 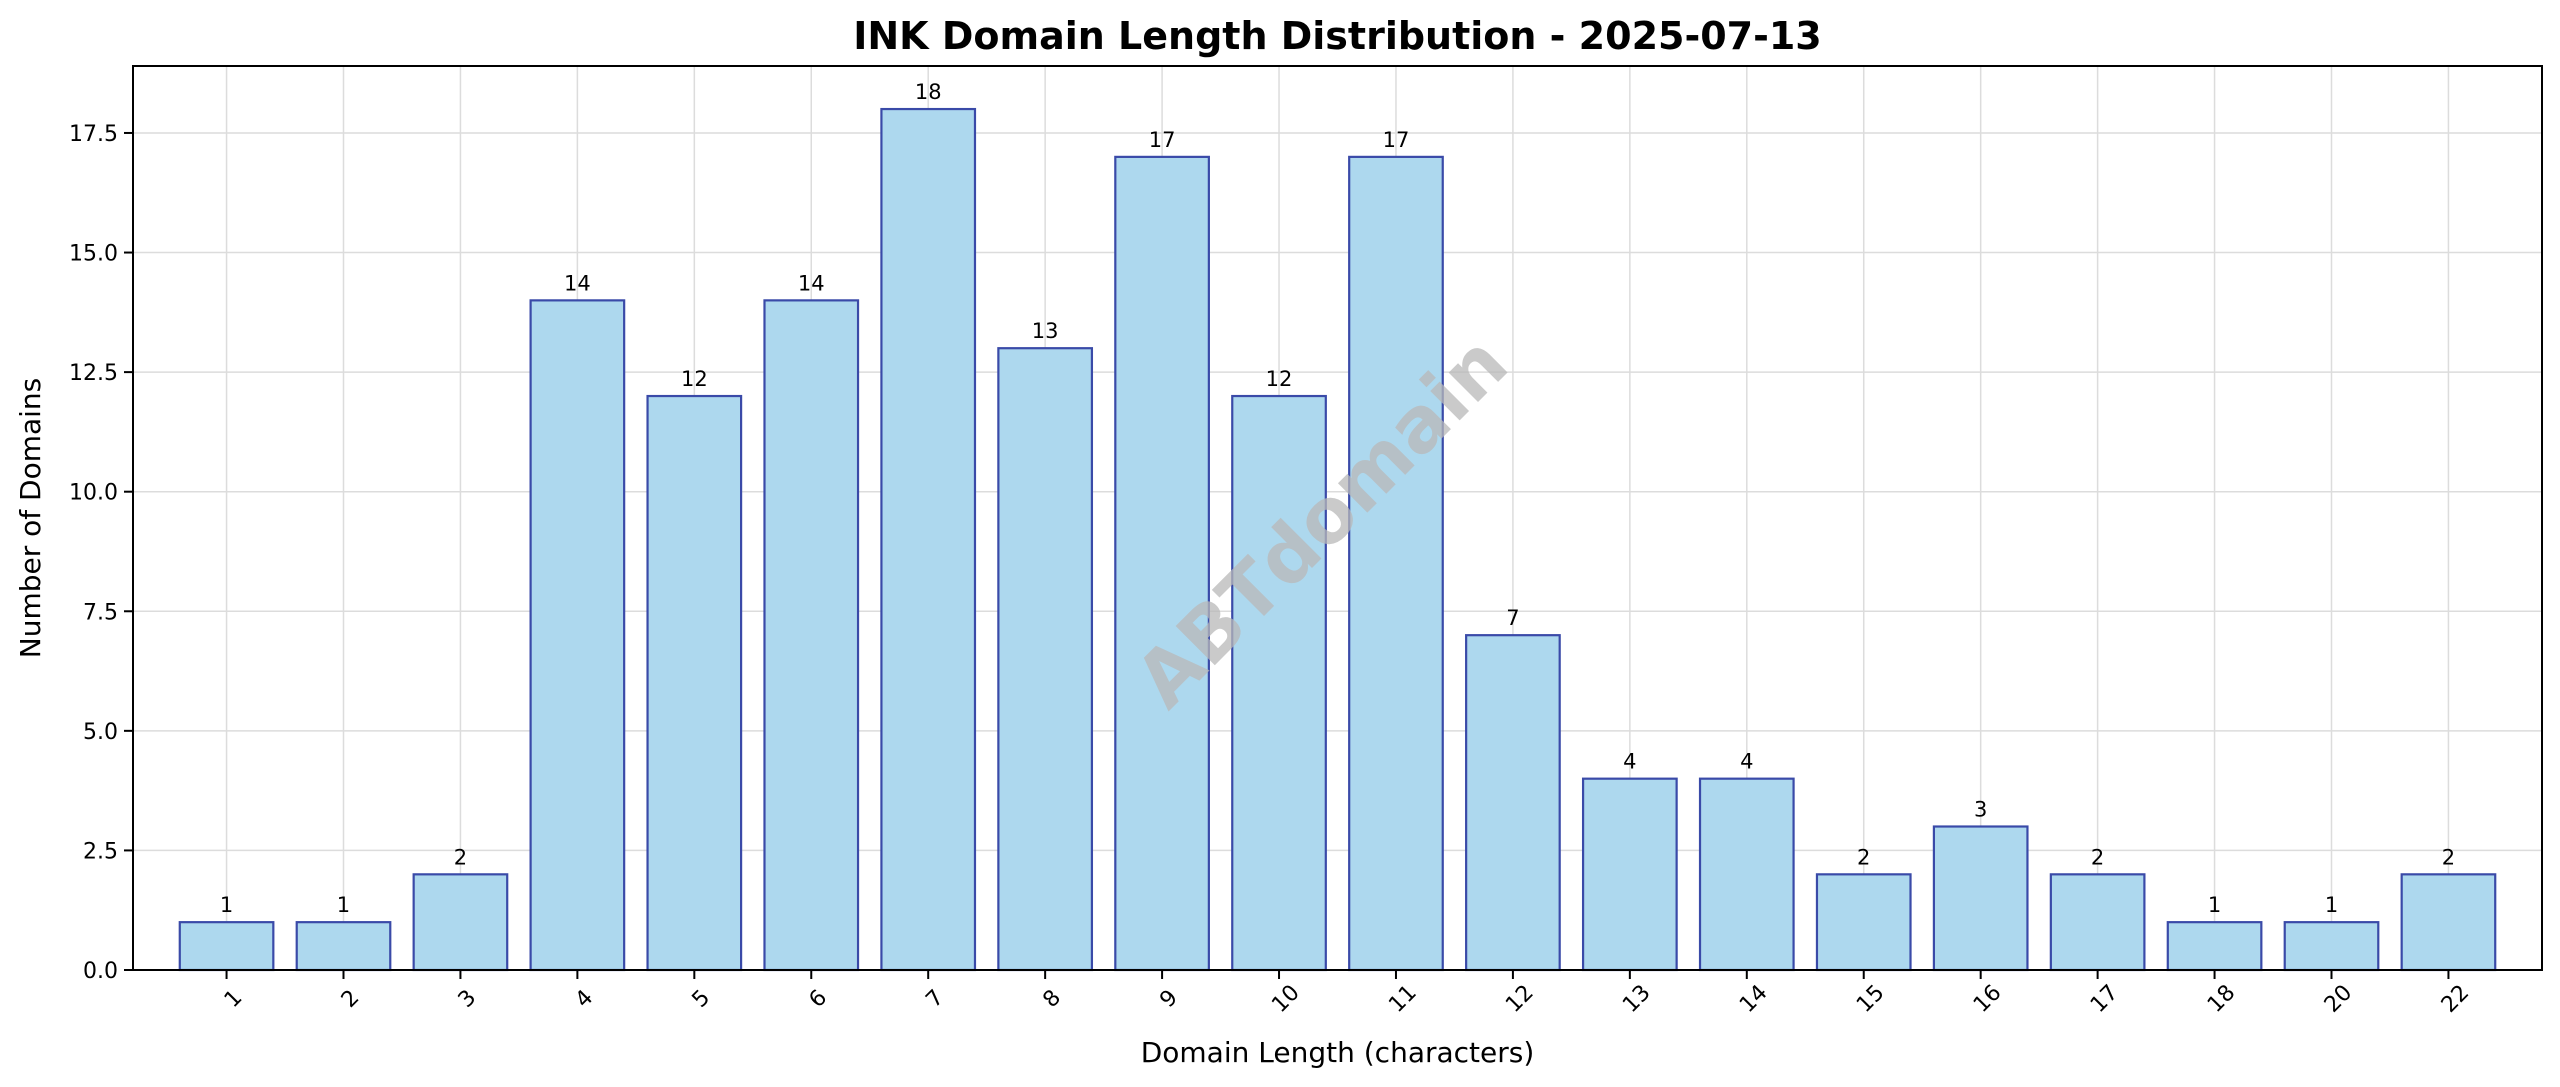 I want to click on x-tick-label: 8, so click(x=1052, y=999).